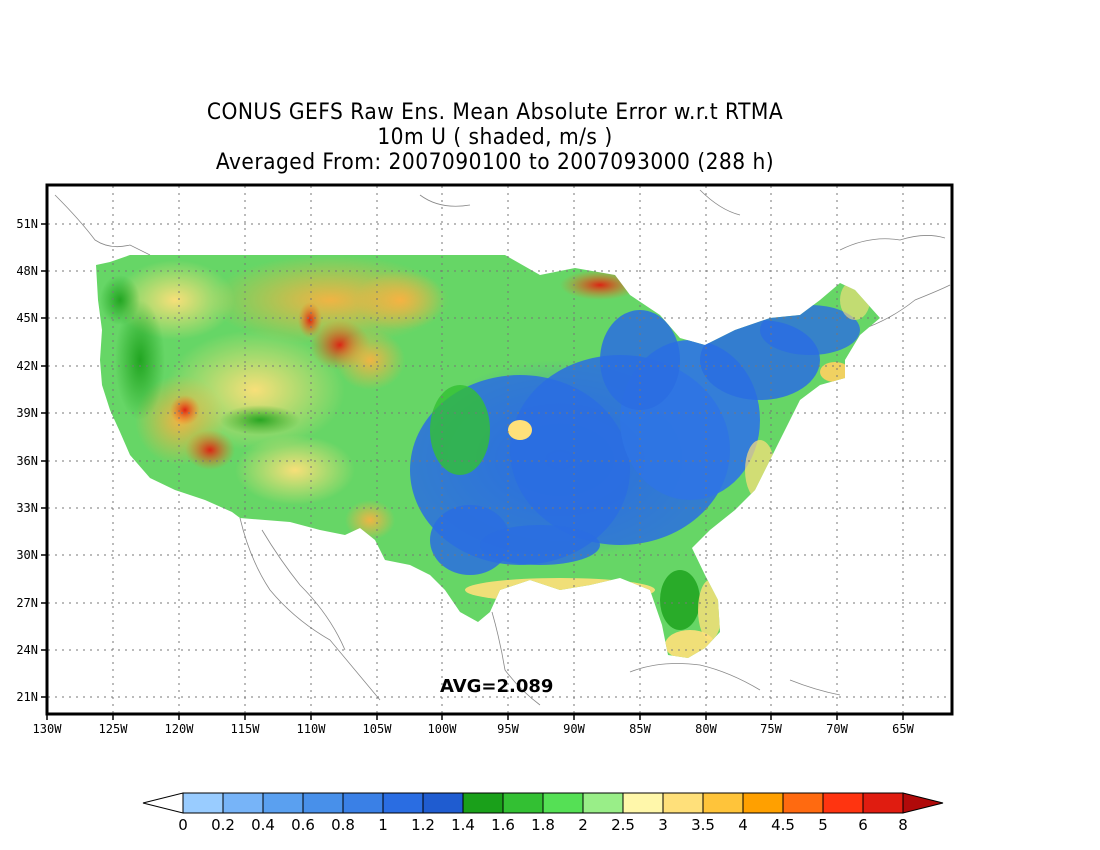  What do you see at coordinates (623, 825) in the screenshot?
I see `colorbar-label: 2.5` at bounding box center [623, 825].